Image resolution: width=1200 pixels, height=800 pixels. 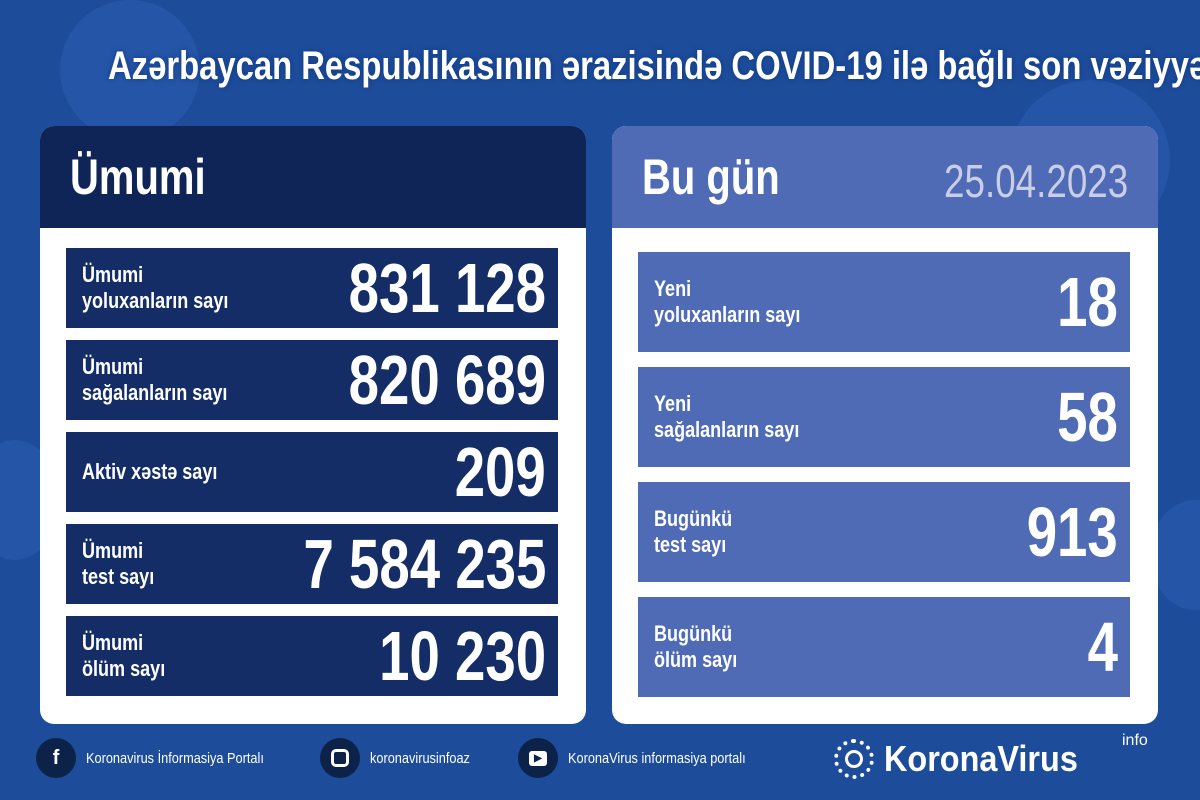 I want to click on stat-row: Bugünkü ölüm sayı 4, so click(x=884, y=647).